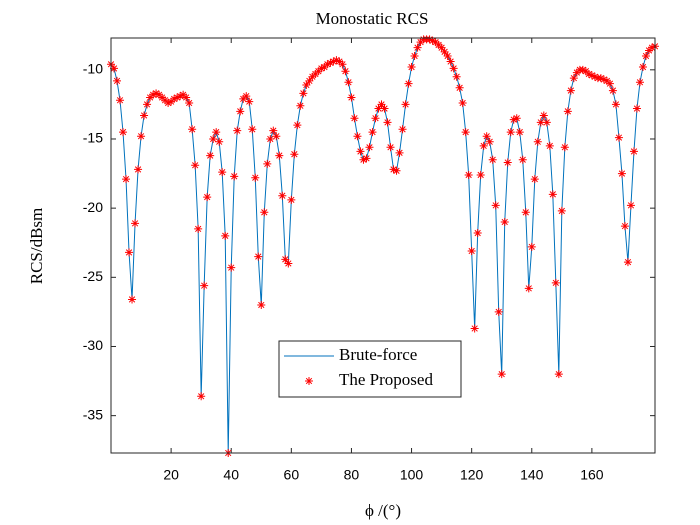  Describe the element at coordinates (93, 69) in the screenshot. I see `y-tick-label: -10` at that location.